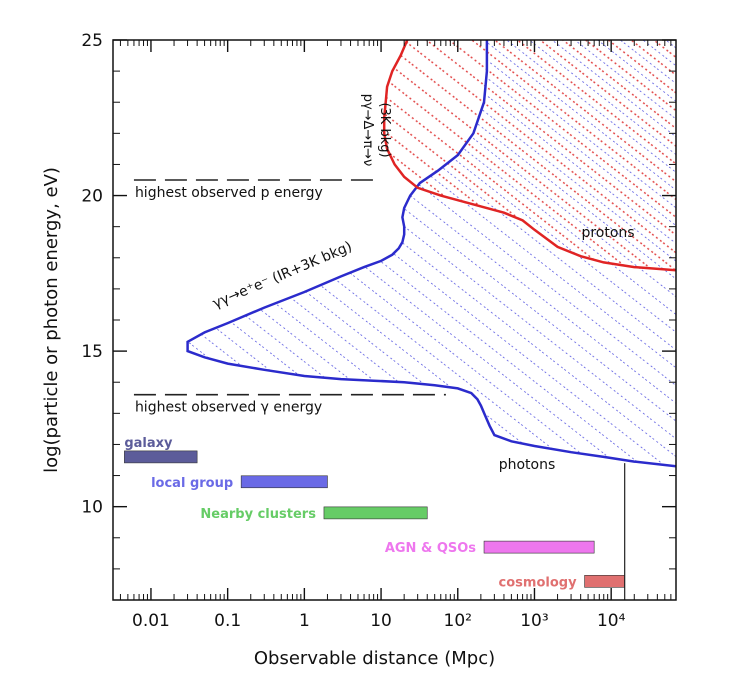  What do you see at coordinates (92, 197) in the screenshot?
I see `y-tick-label: 20` at bounding box center [92, 197].